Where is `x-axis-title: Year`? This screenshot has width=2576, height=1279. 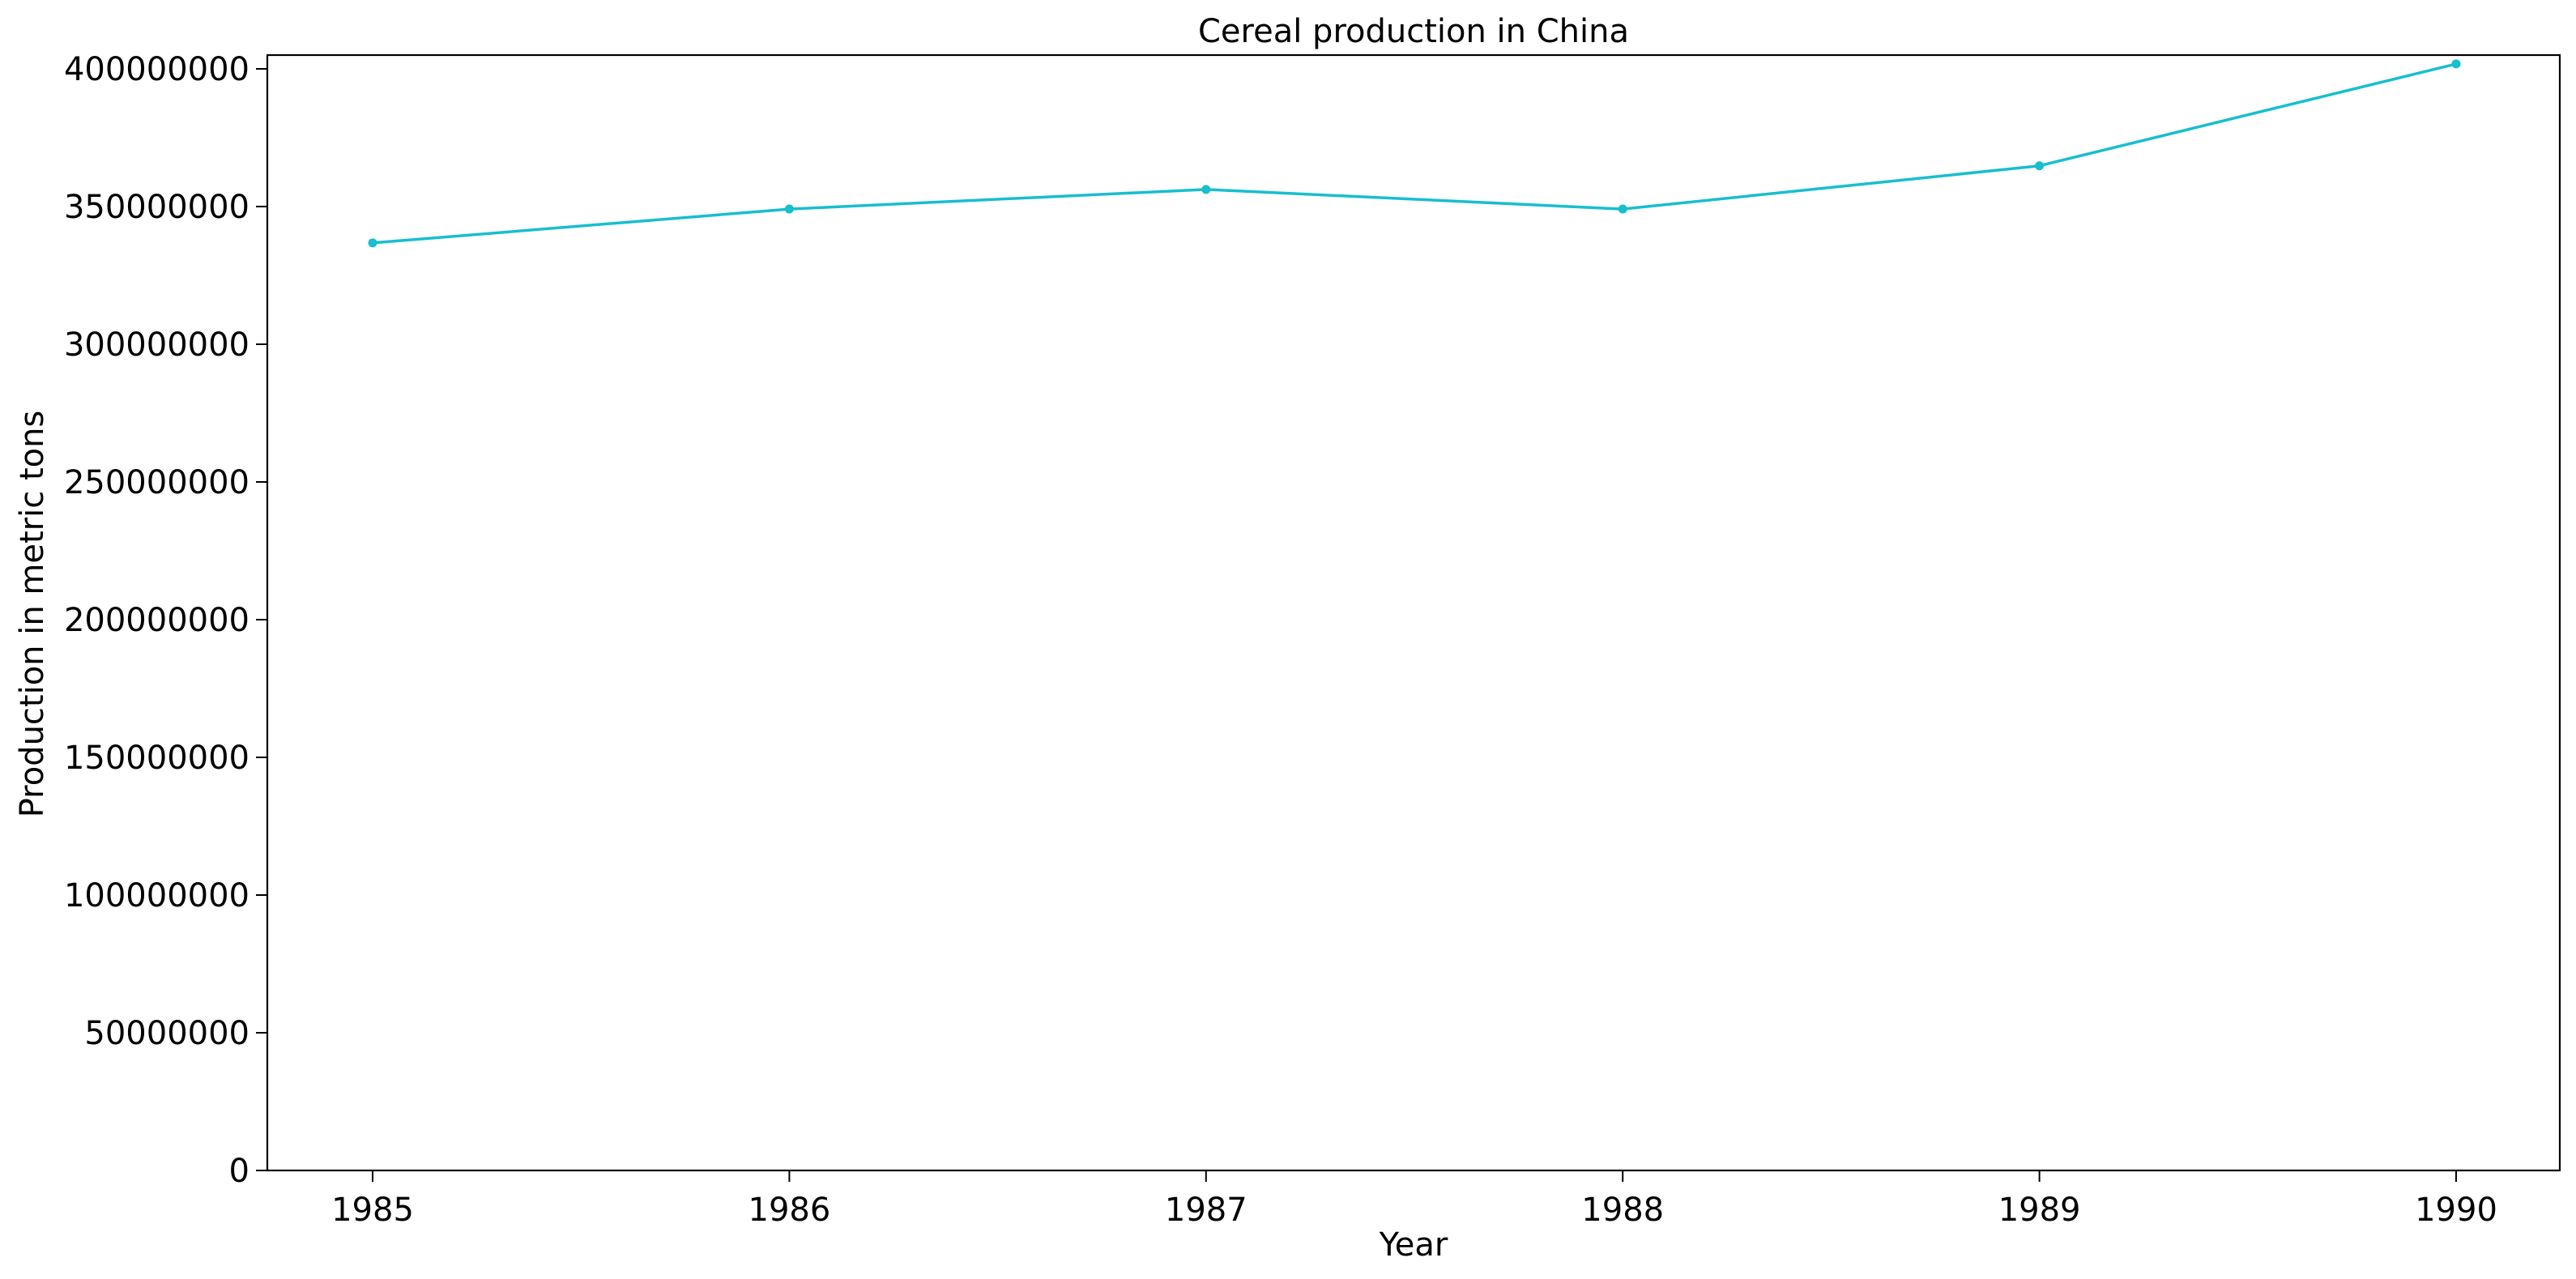
x-axis-title: Year is located at coordinates (1413, 1245).